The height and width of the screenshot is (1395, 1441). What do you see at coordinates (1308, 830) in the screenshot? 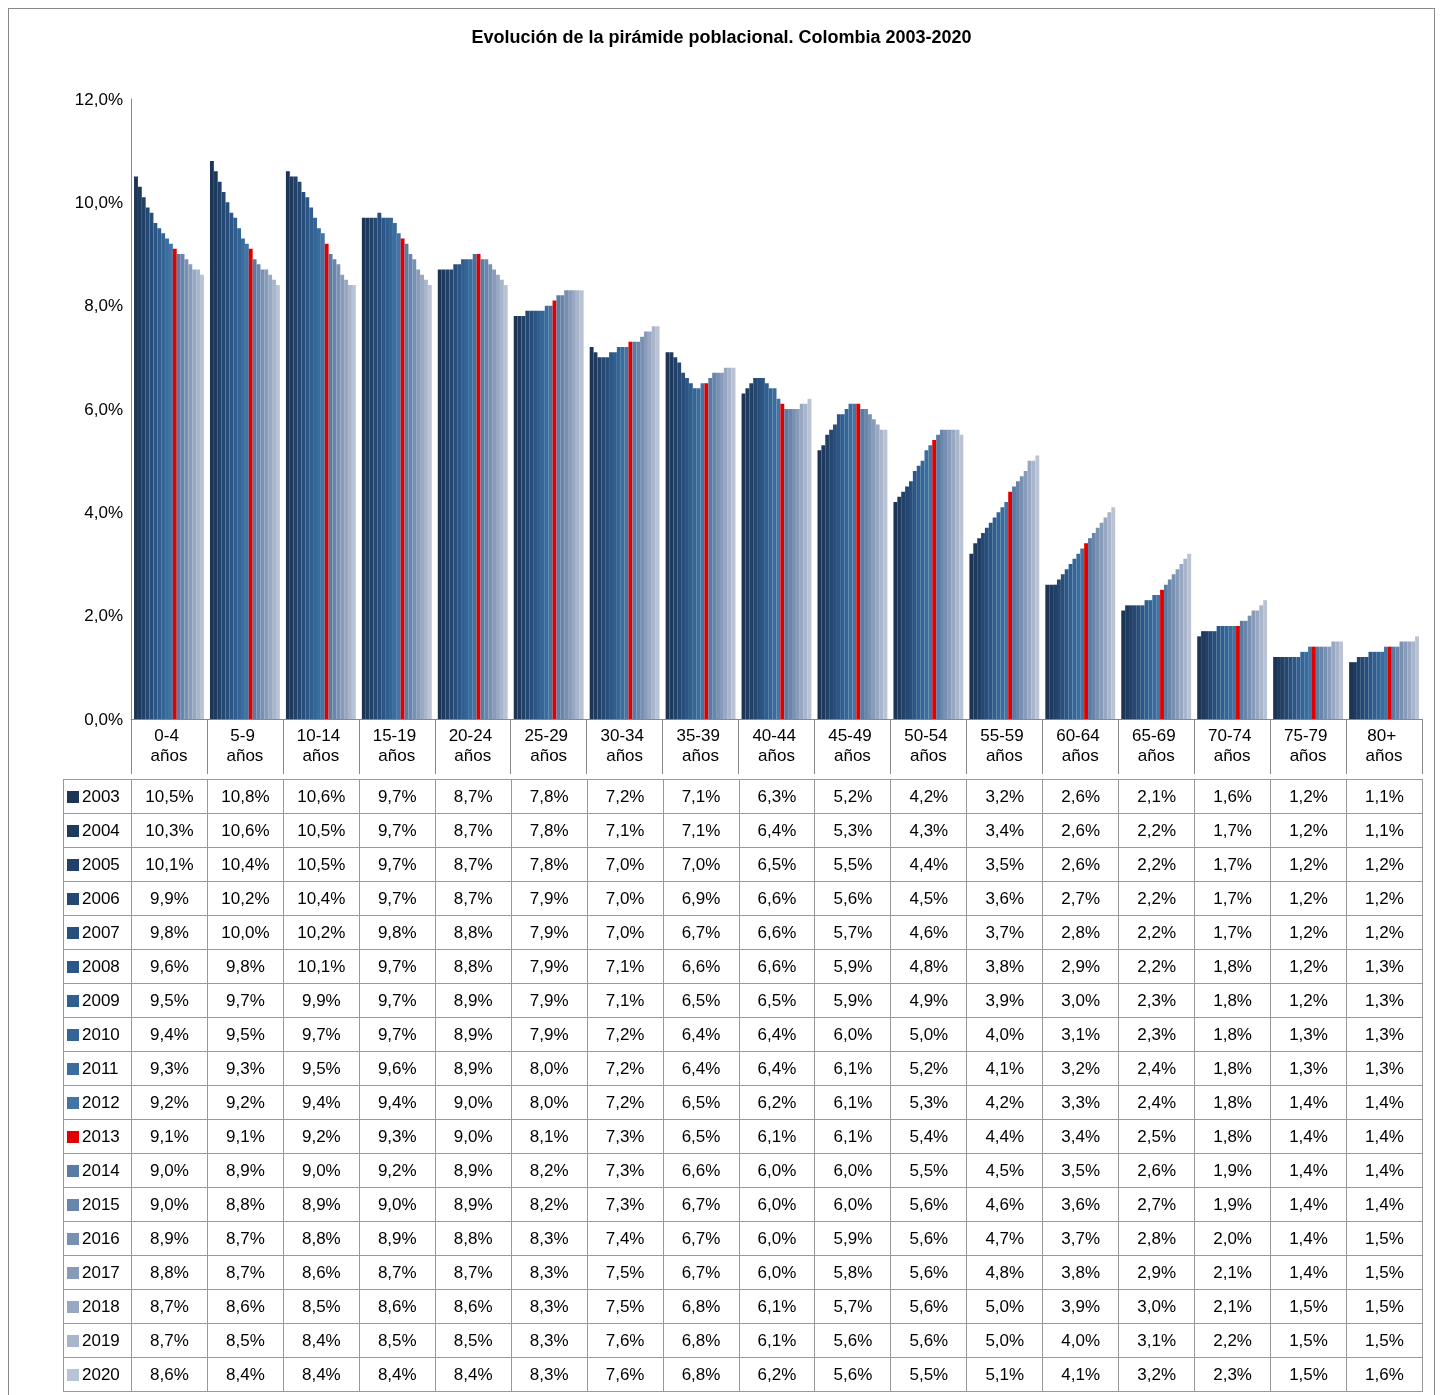
I see `data-label: 1,2%` at bounding box center [1308, 830].